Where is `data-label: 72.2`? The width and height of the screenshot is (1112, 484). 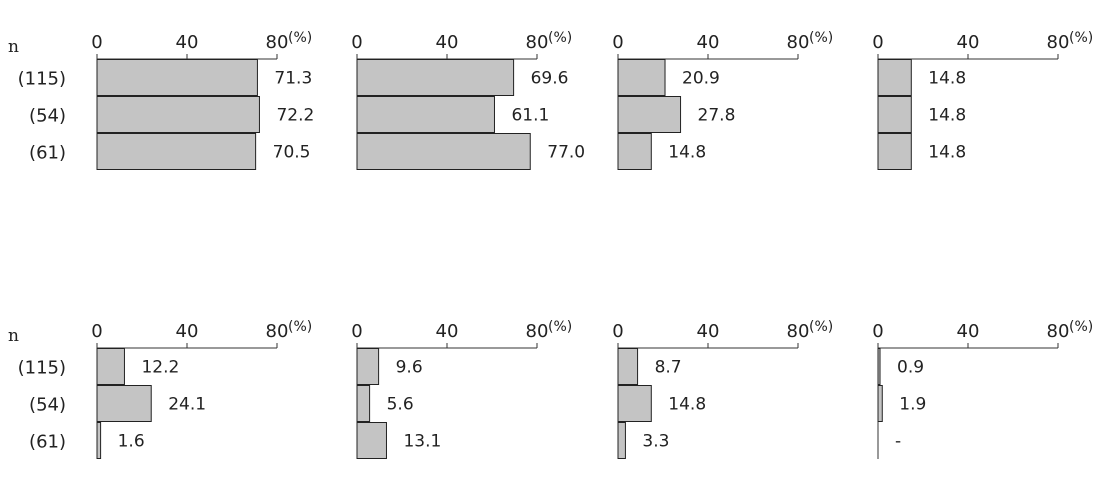
data-label: 72.2 is located at coordinates (295, 116).